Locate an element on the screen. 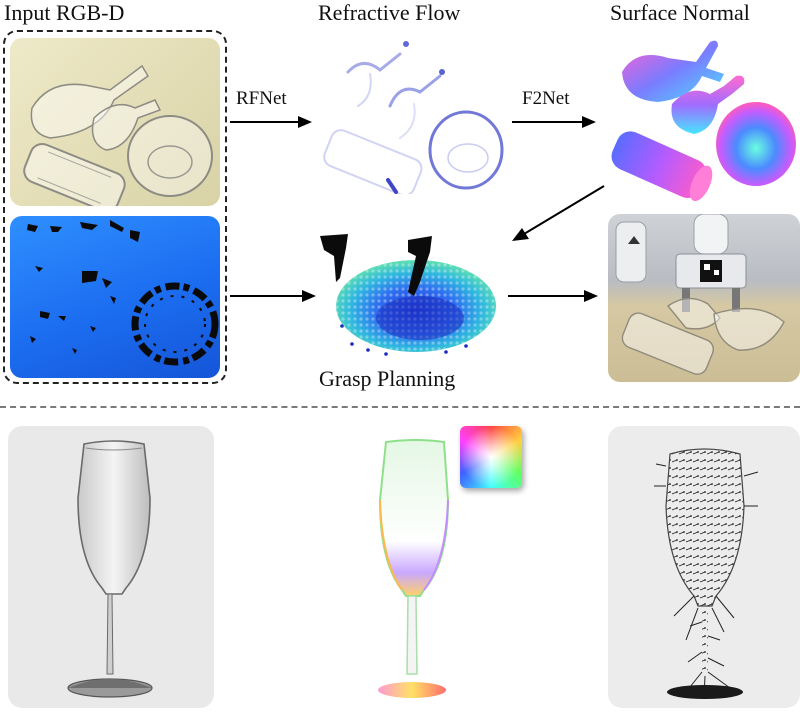 This screenshot has width=800, height=713. rfnet-label: RFNet is located at coordinates (261, 98).